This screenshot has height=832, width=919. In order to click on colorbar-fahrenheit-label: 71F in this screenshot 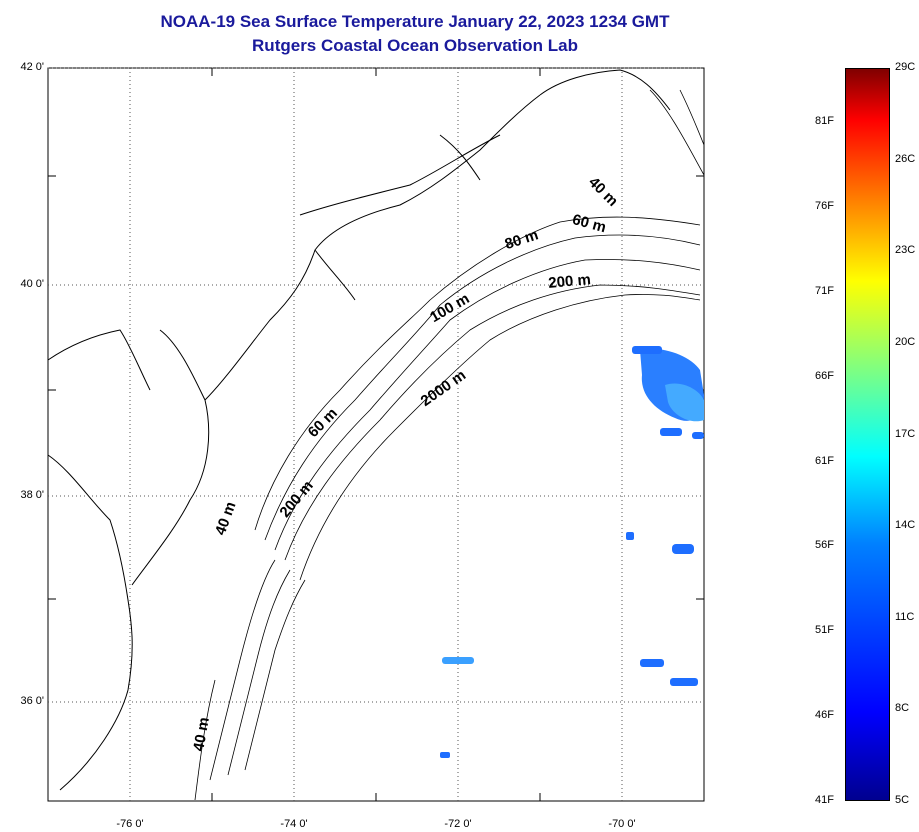, I will do `click(824, 290)`.